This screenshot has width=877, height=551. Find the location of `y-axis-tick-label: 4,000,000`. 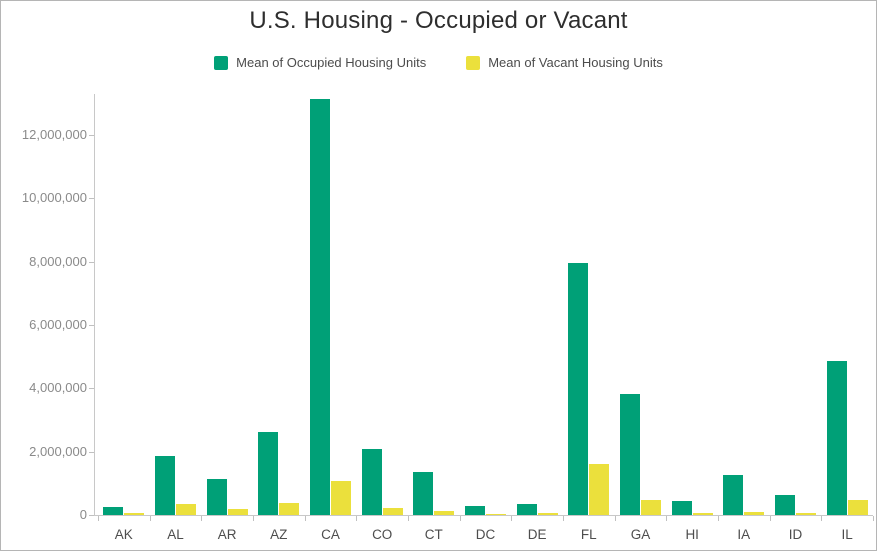

y-axis-tick-label: 4,000,000 is located at coordinates (58, 387).